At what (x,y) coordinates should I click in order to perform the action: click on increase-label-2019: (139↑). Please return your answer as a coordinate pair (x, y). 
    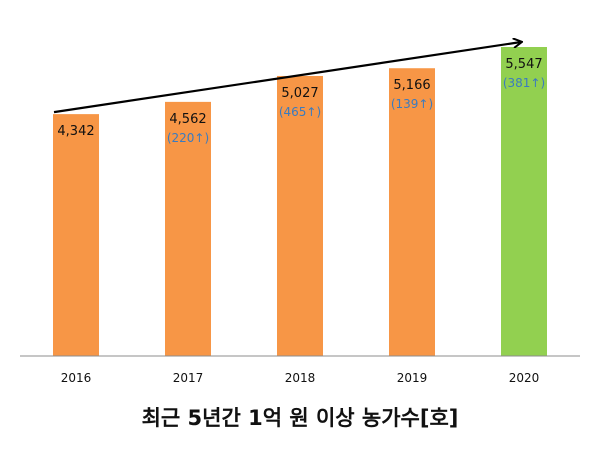
    Looking at the image, I should click on (412, 104).